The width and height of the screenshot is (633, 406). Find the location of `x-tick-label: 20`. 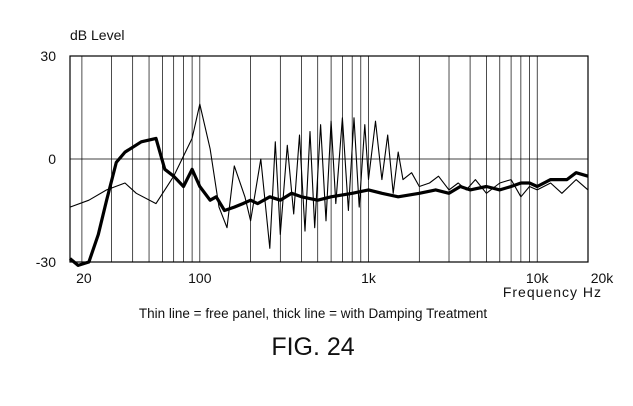

x-tick-label: 20 is located at coordinates (84, 278).